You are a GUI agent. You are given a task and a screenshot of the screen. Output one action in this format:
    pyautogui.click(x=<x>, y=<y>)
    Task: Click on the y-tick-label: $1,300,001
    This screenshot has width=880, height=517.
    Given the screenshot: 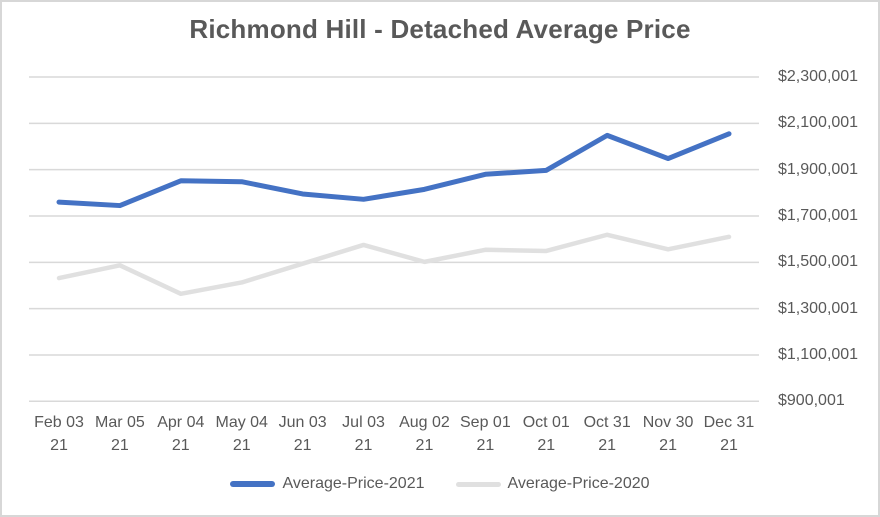 What is the action you would take?
    pyautogui.click(x=818, y=308)
    